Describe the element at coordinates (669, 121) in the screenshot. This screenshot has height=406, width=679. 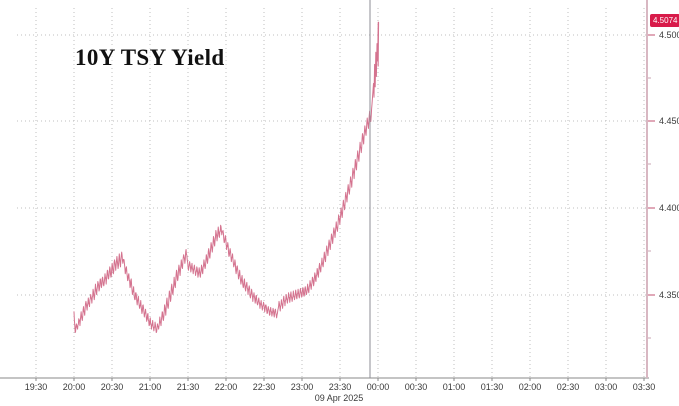
I see `y-axis-tick-label: 4.4500` at that location.